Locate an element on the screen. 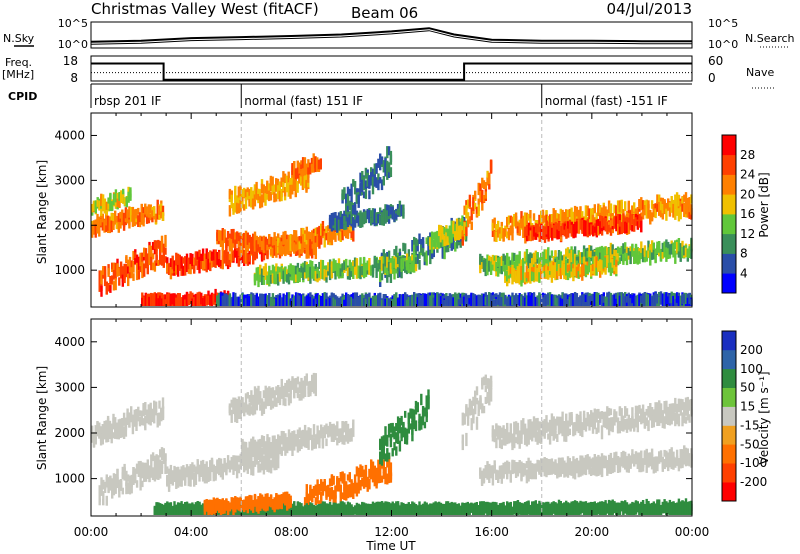 The width and height of the screenshot is (800, 554). y-tick-label: 3000 is located at coordinates (69, 180).